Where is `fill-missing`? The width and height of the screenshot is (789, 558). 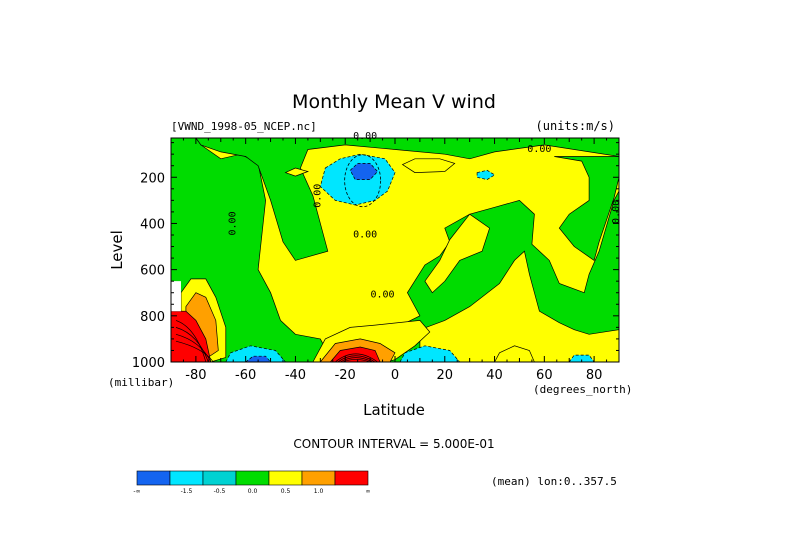 fill-missing is located at coordinates (176, 296).